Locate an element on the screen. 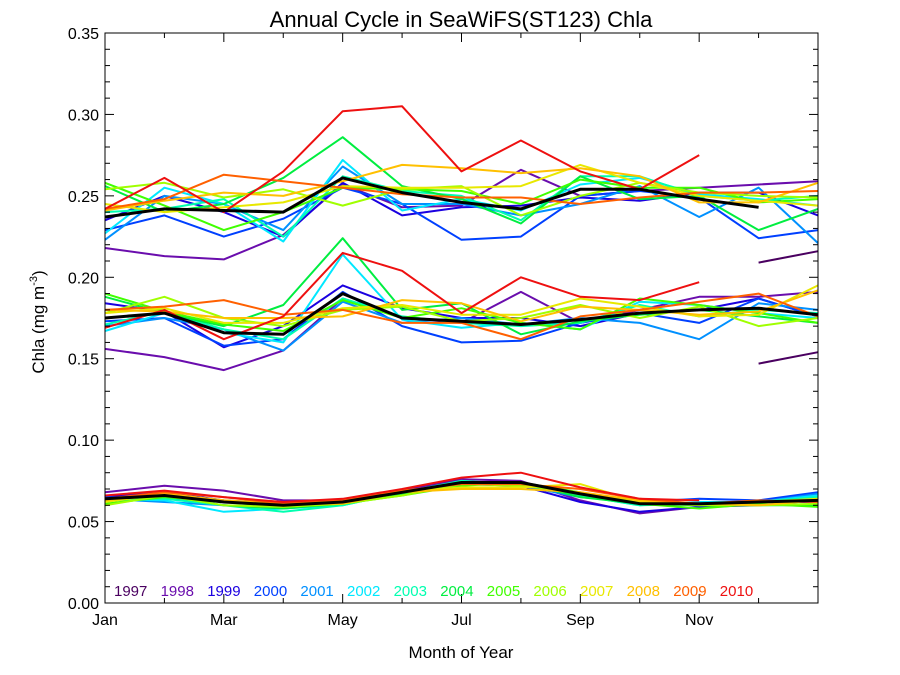 This screenshot has width=900, height=675. legend-entry-2001: 2001 is located at coordinates (316, 591).